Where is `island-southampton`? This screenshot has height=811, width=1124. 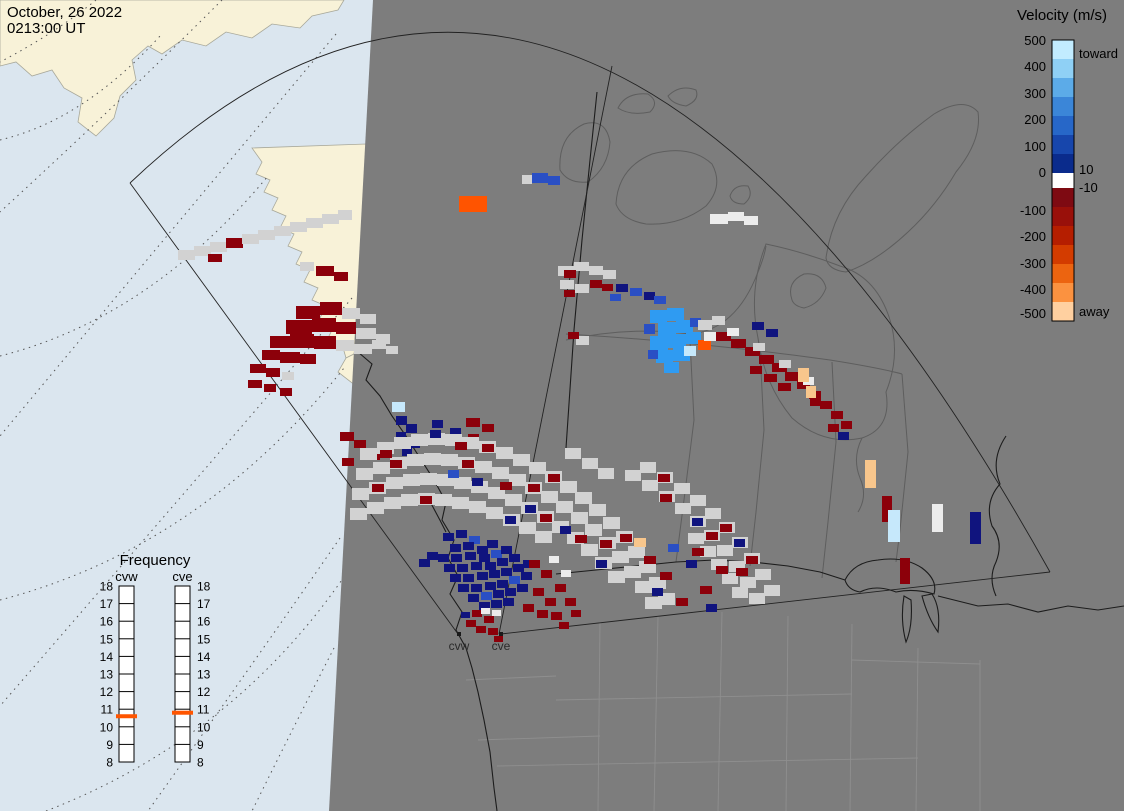
island-southampton is located at coordinates (808, 291).